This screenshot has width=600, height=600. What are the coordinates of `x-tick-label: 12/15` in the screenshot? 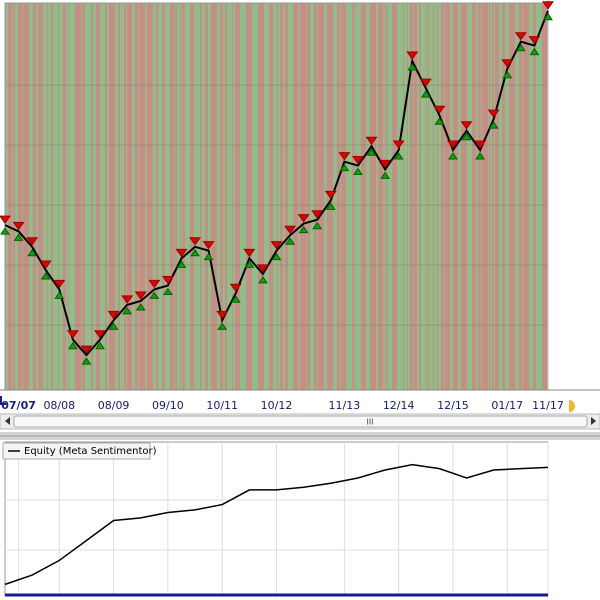 It's located at (453, 405).